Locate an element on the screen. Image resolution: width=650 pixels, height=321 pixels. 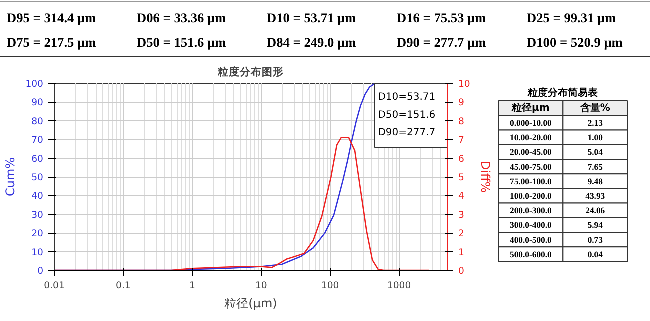
y-tick-label: 10 is located at coordinates (38, 252).